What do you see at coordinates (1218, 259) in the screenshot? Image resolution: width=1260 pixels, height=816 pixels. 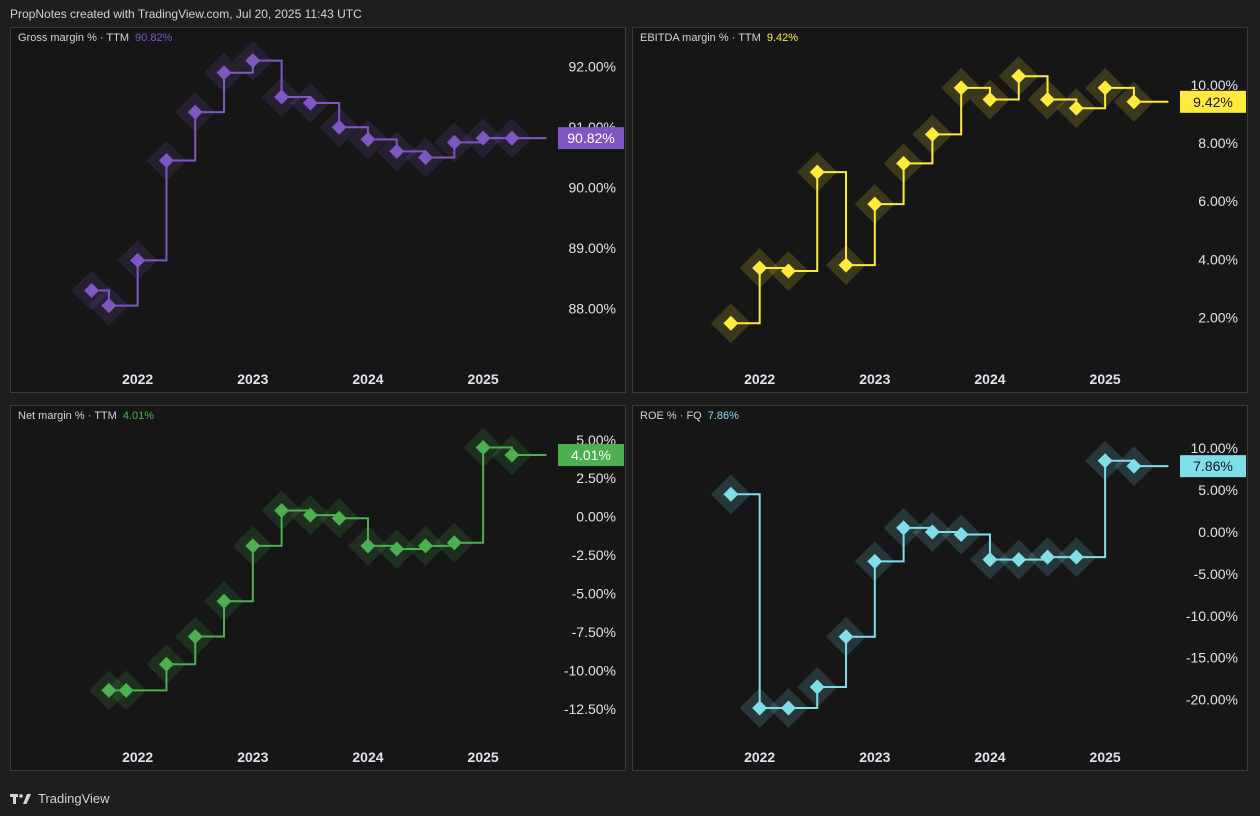 I see `y-tick-label: 4.00%` at bounding box center [1218, 259].